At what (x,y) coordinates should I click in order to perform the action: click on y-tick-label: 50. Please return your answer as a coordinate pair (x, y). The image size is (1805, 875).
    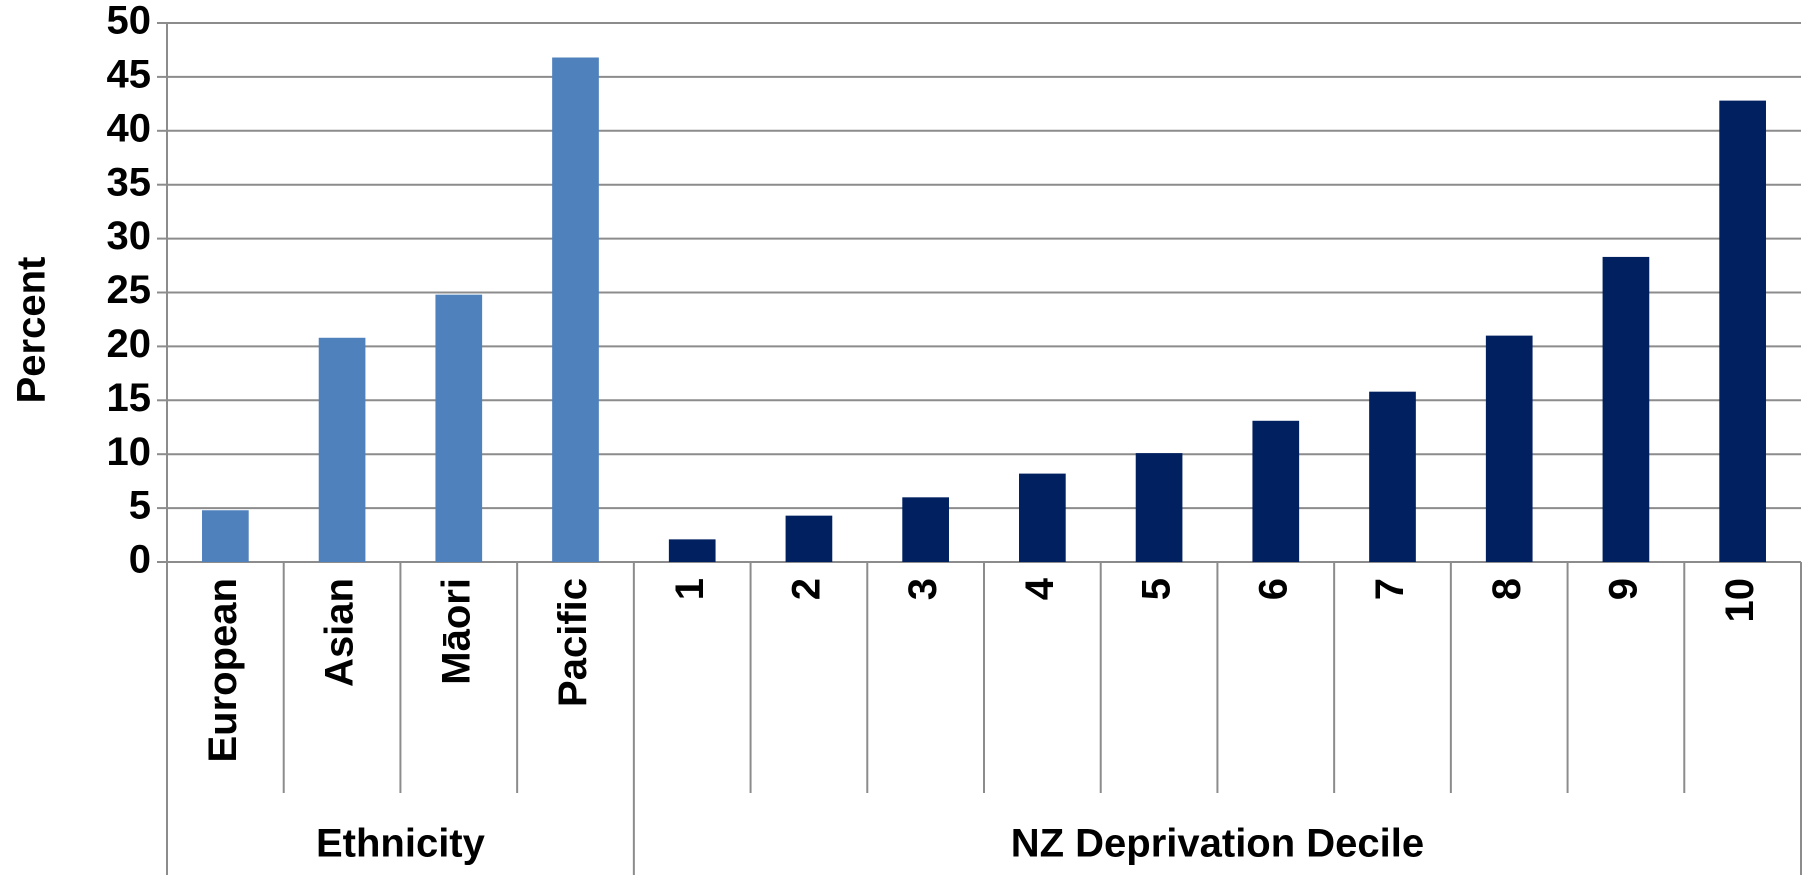
    Looking at the image, I should click on (129, 21).